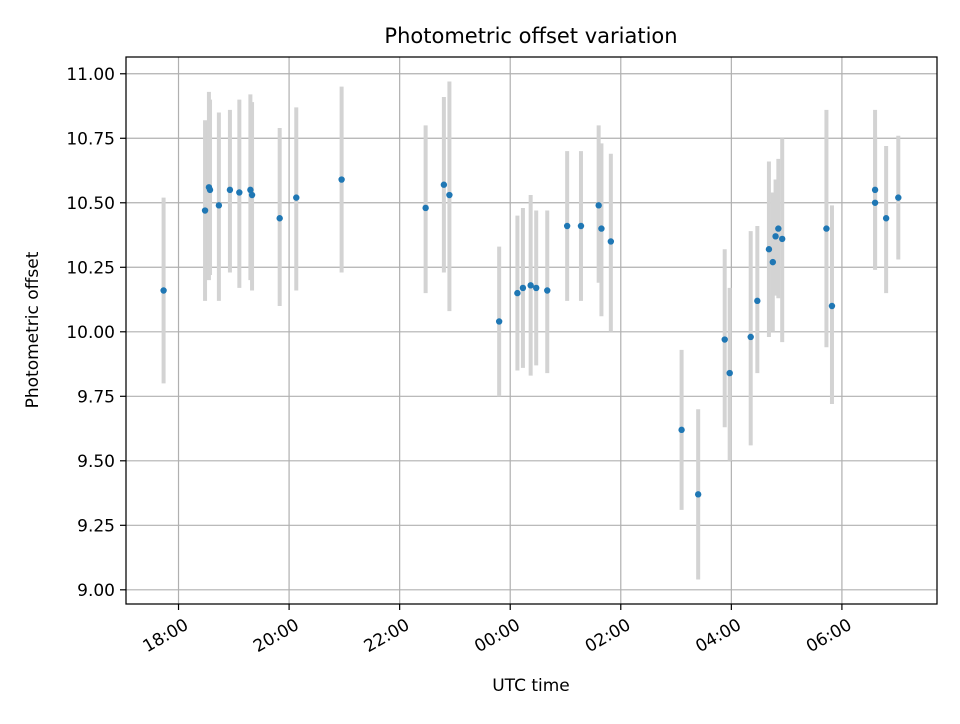 This screenshot has height=724, width=960. What do you see at coordinates (90, 139) in the screenshot?
I see `y-tick-label: 10.75` at bounding box center [90, 139].